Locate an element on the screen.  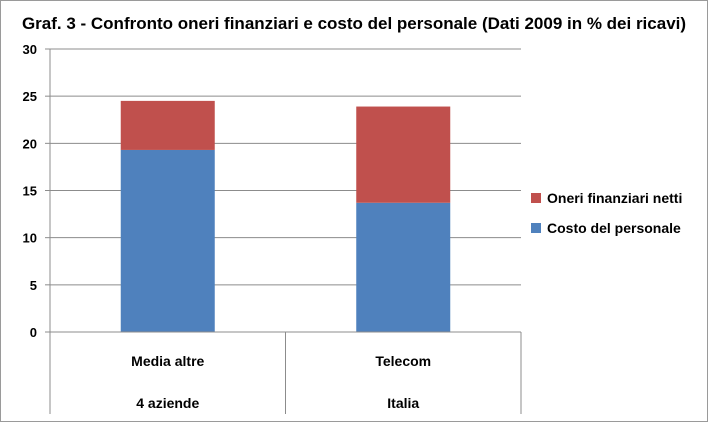
y-tick-label: 30 is located at coordinates (30, 49).